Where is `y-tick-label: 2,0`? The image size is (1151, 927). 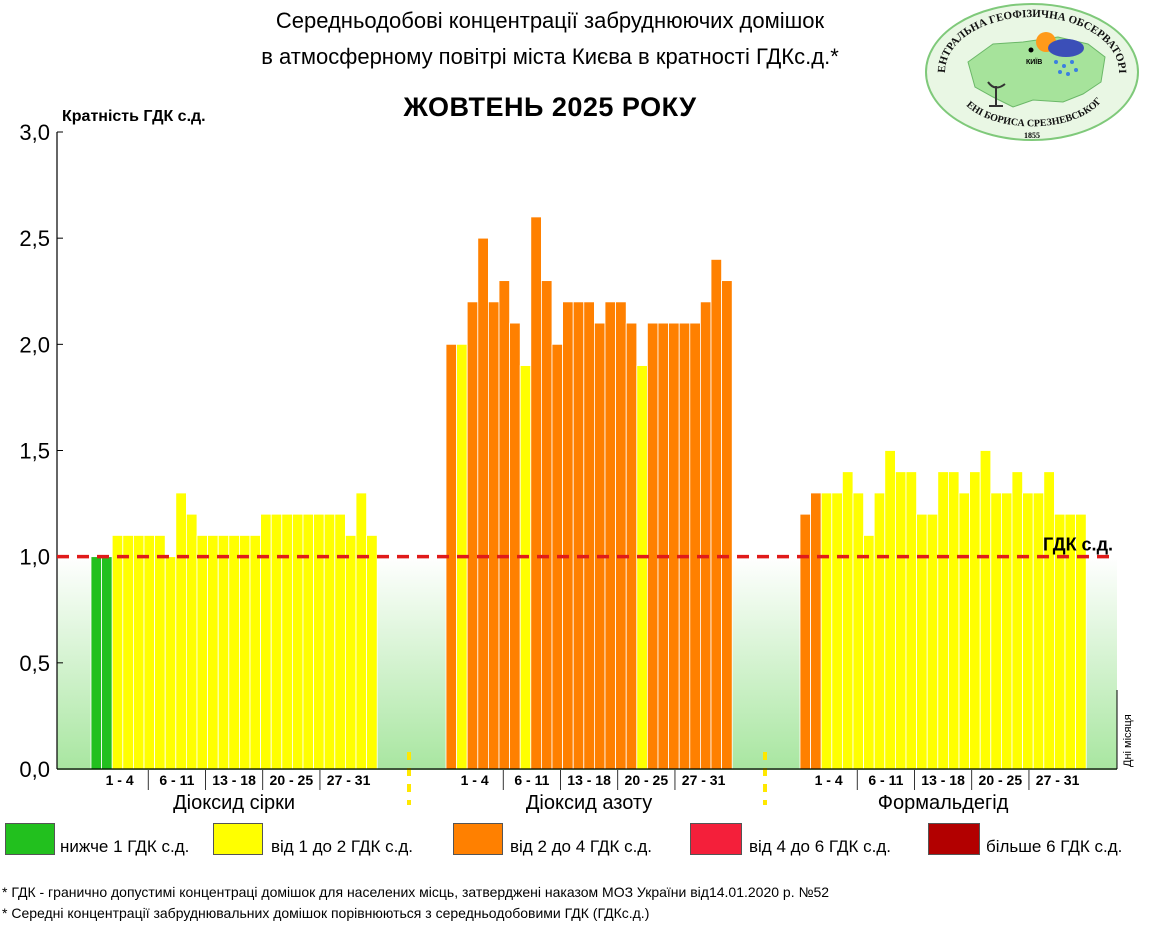 y-tick-label: 2,0 is located at coordinates (34, 344).